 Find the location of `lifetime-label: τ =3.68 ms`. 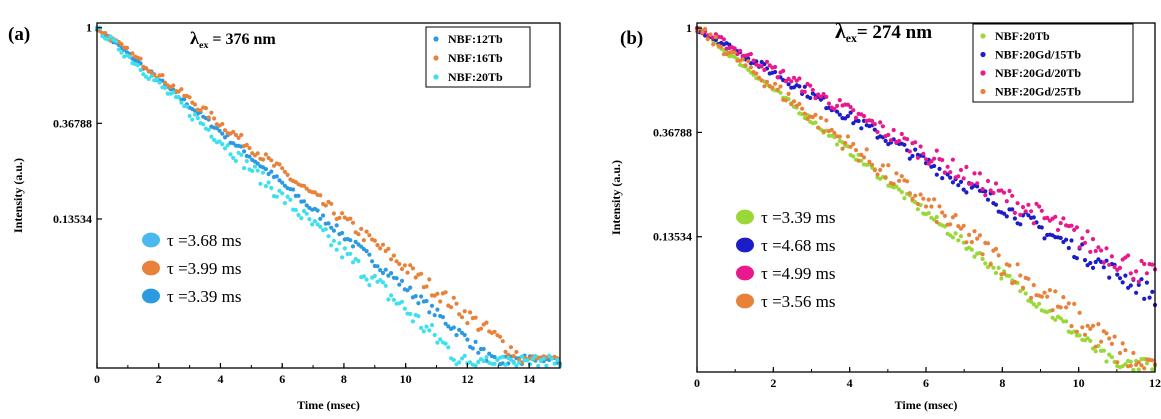

lifetime-label: τ =3.68 ms is located at coordinates (204, 240).